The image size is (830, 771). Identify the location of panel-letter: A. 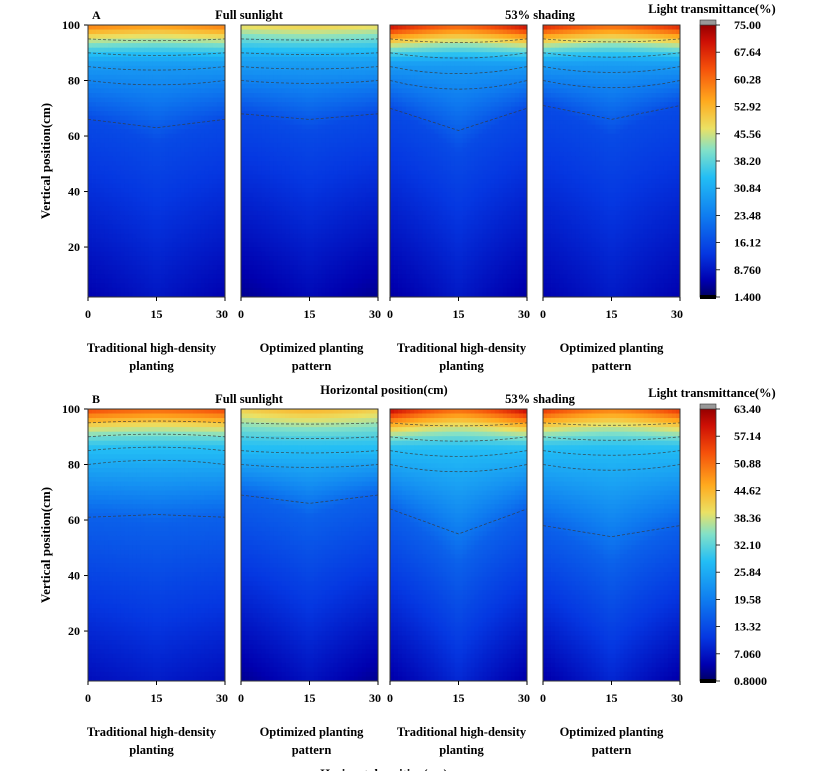
(96, 15).